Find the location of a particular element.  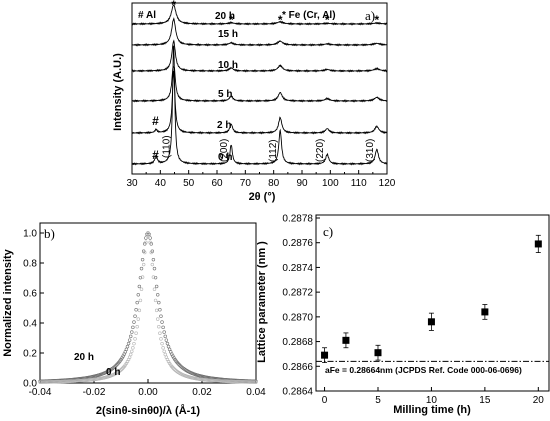

panel-b-series-0h is located at coordinates (148, 307).